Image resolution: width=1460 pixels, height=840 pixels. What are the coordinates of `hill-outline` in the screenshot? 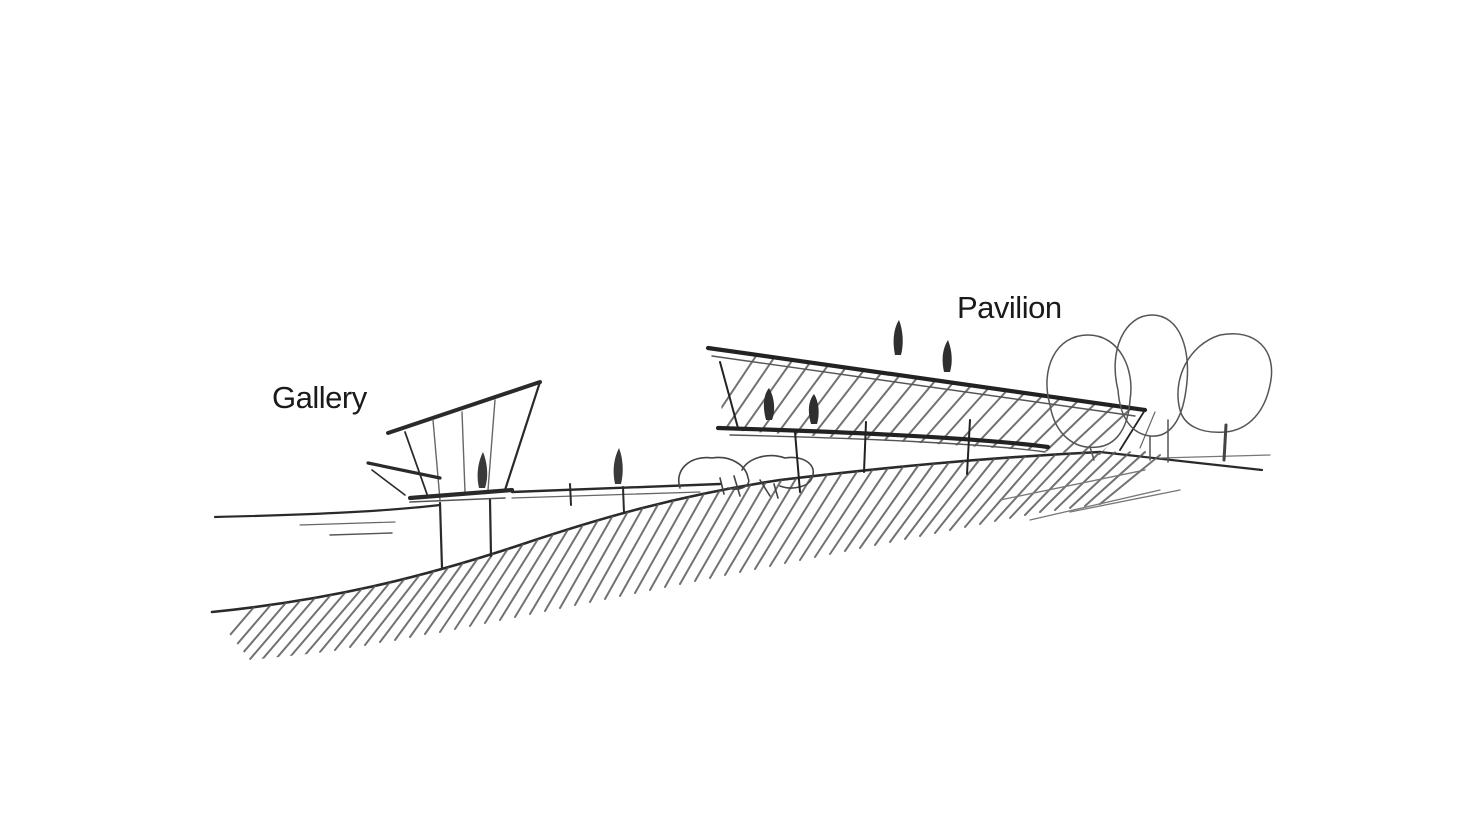 It's located at (740, 532).